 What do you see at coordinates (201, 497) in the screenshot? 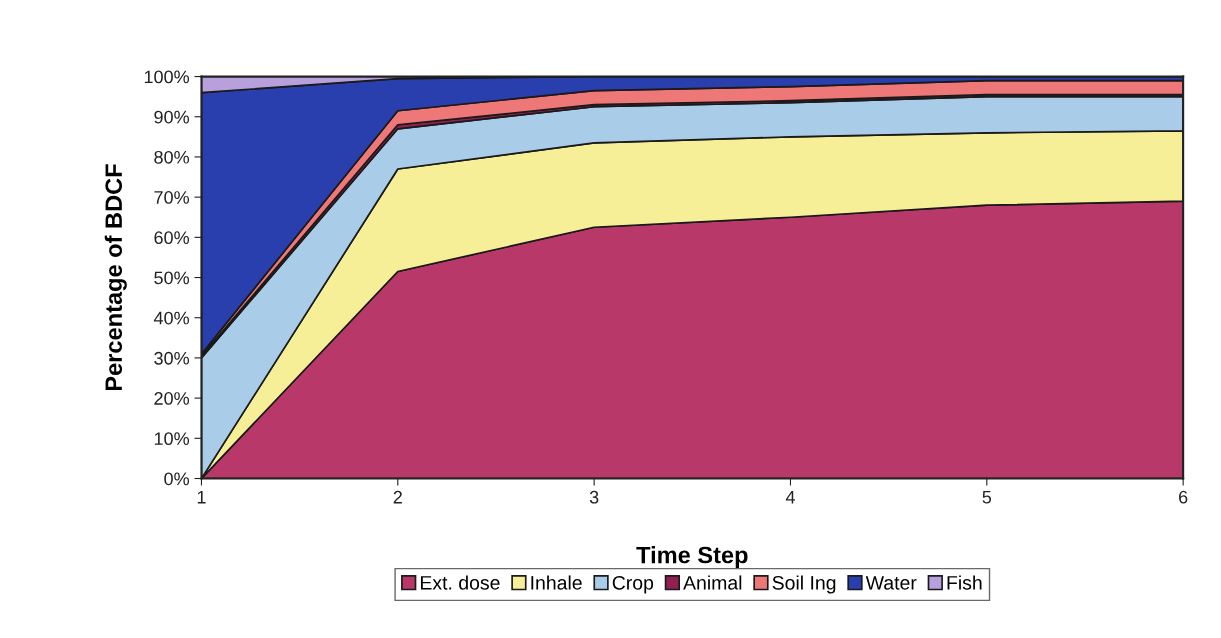
I see `x-tick-label: 1` at bounding box center [201, 497].